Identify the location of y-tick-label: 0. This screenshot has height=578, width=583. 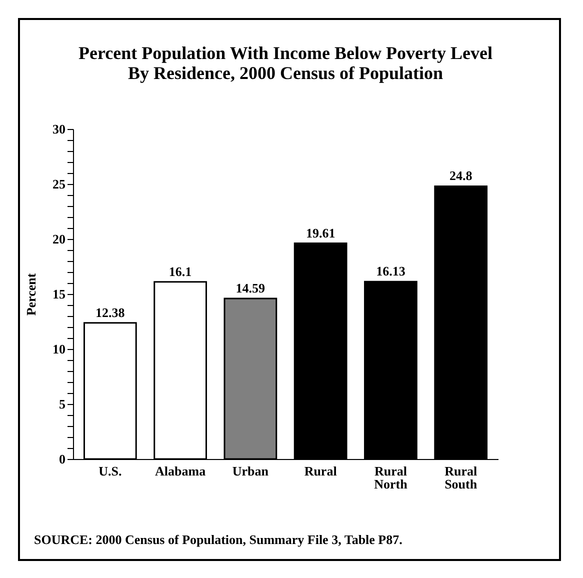
(62, 459).